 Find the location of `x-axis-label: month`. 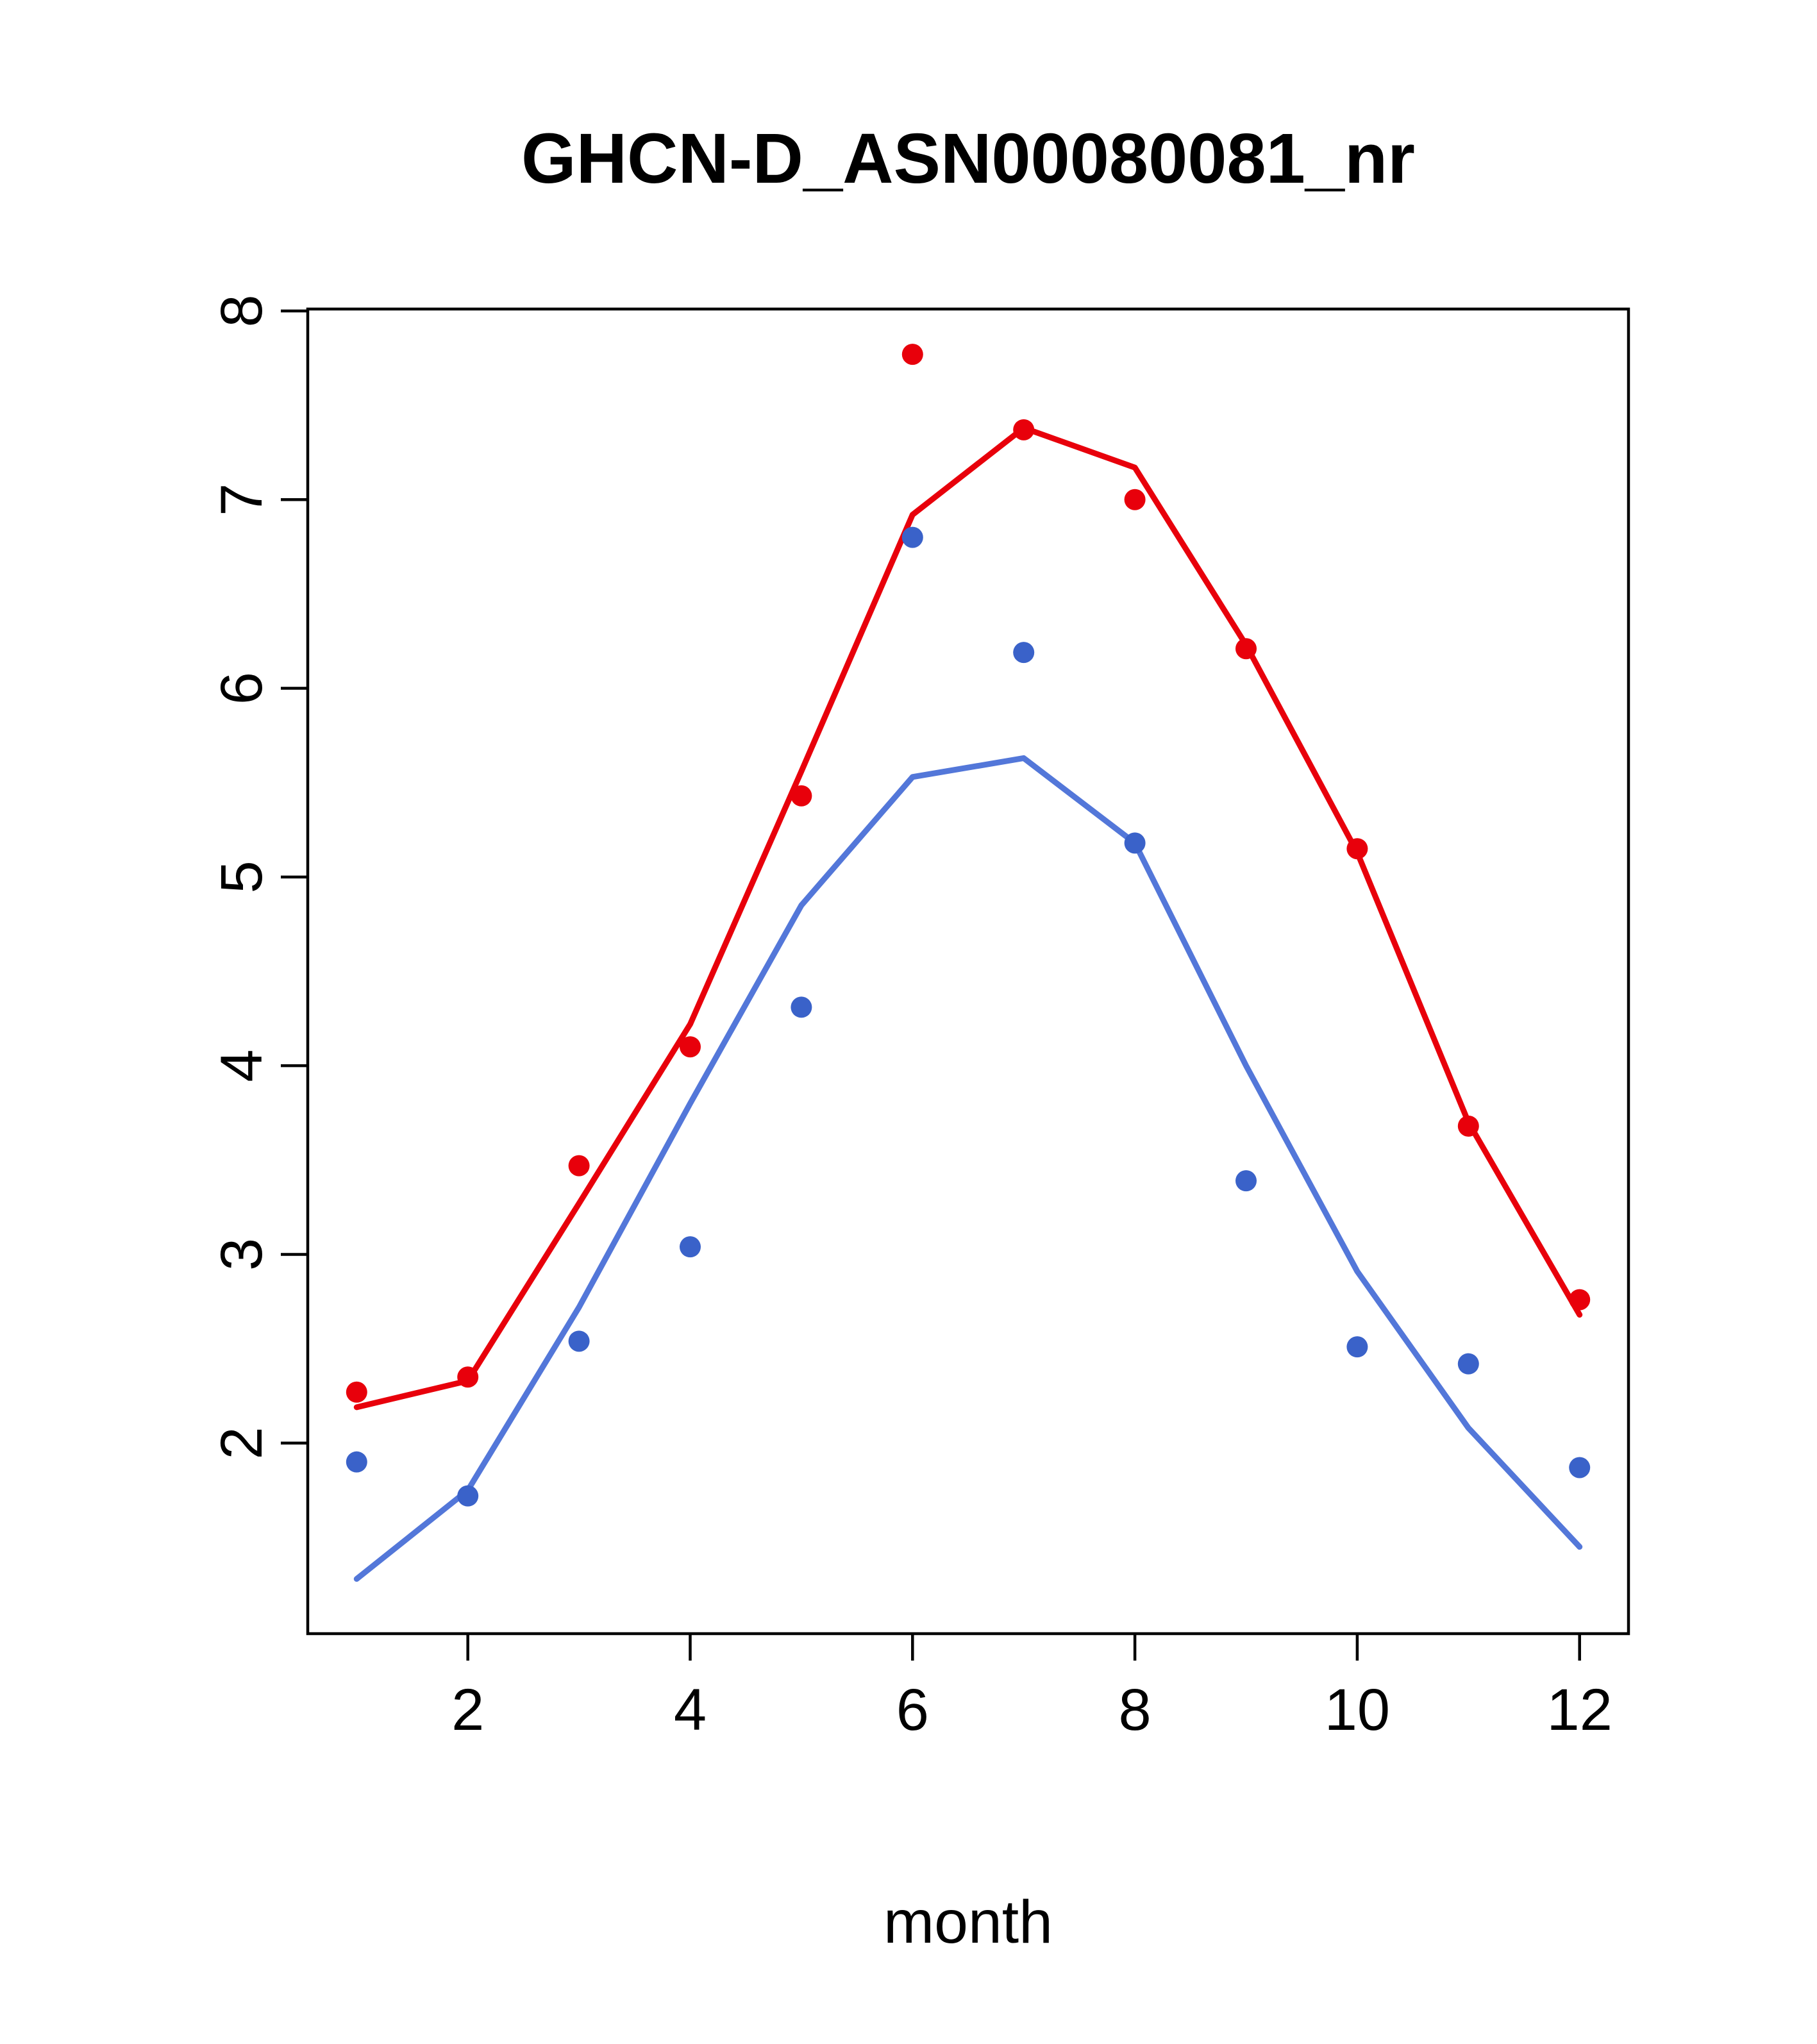

x-axis-label: month is located at coordinates (968, 1922).